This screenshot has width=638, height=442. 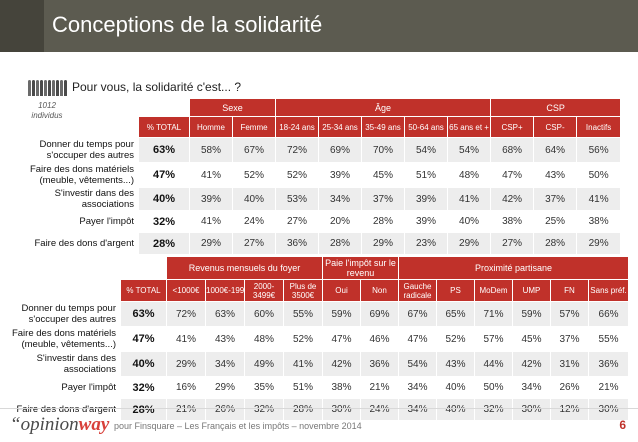 What do you see at coordinates (47, 110) in the screenshot?
I see `sample-size: 1012 individus` at bounding box center [47, 110].